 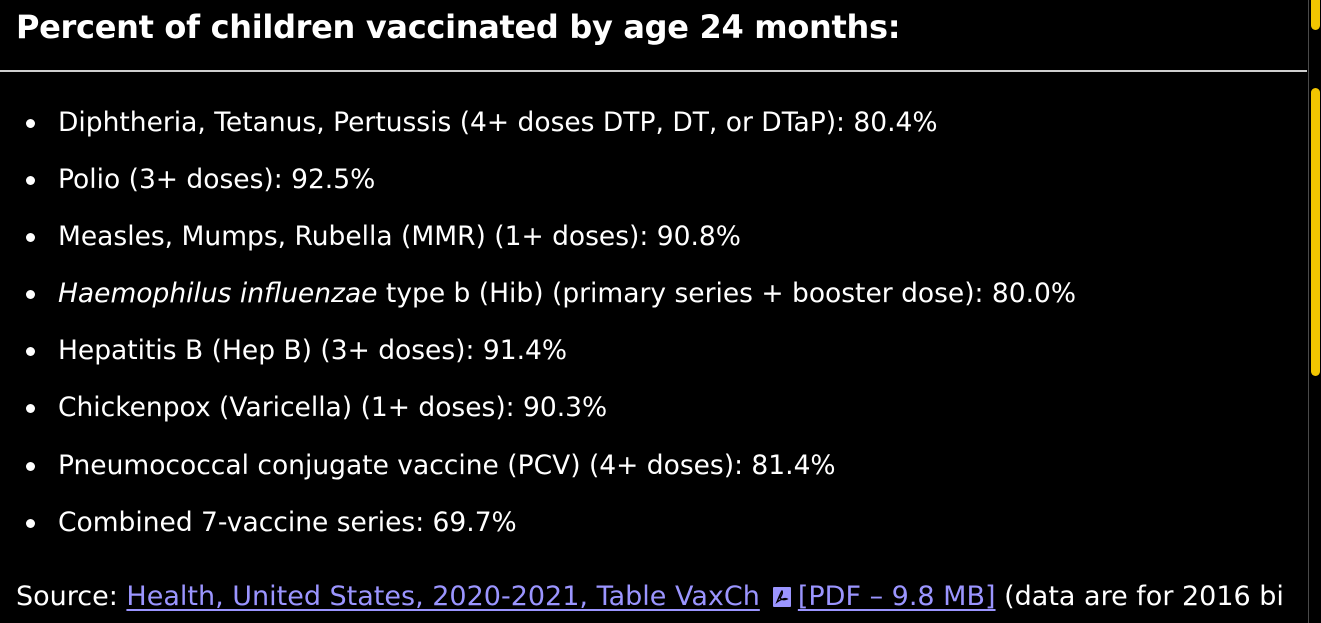 What do you see at coordinates (333, 408) in the screenshot?
I see `list-item-text: Chickenpox (Varicella) (1+ doses): 90.3%` at bounding box center [333, 408].